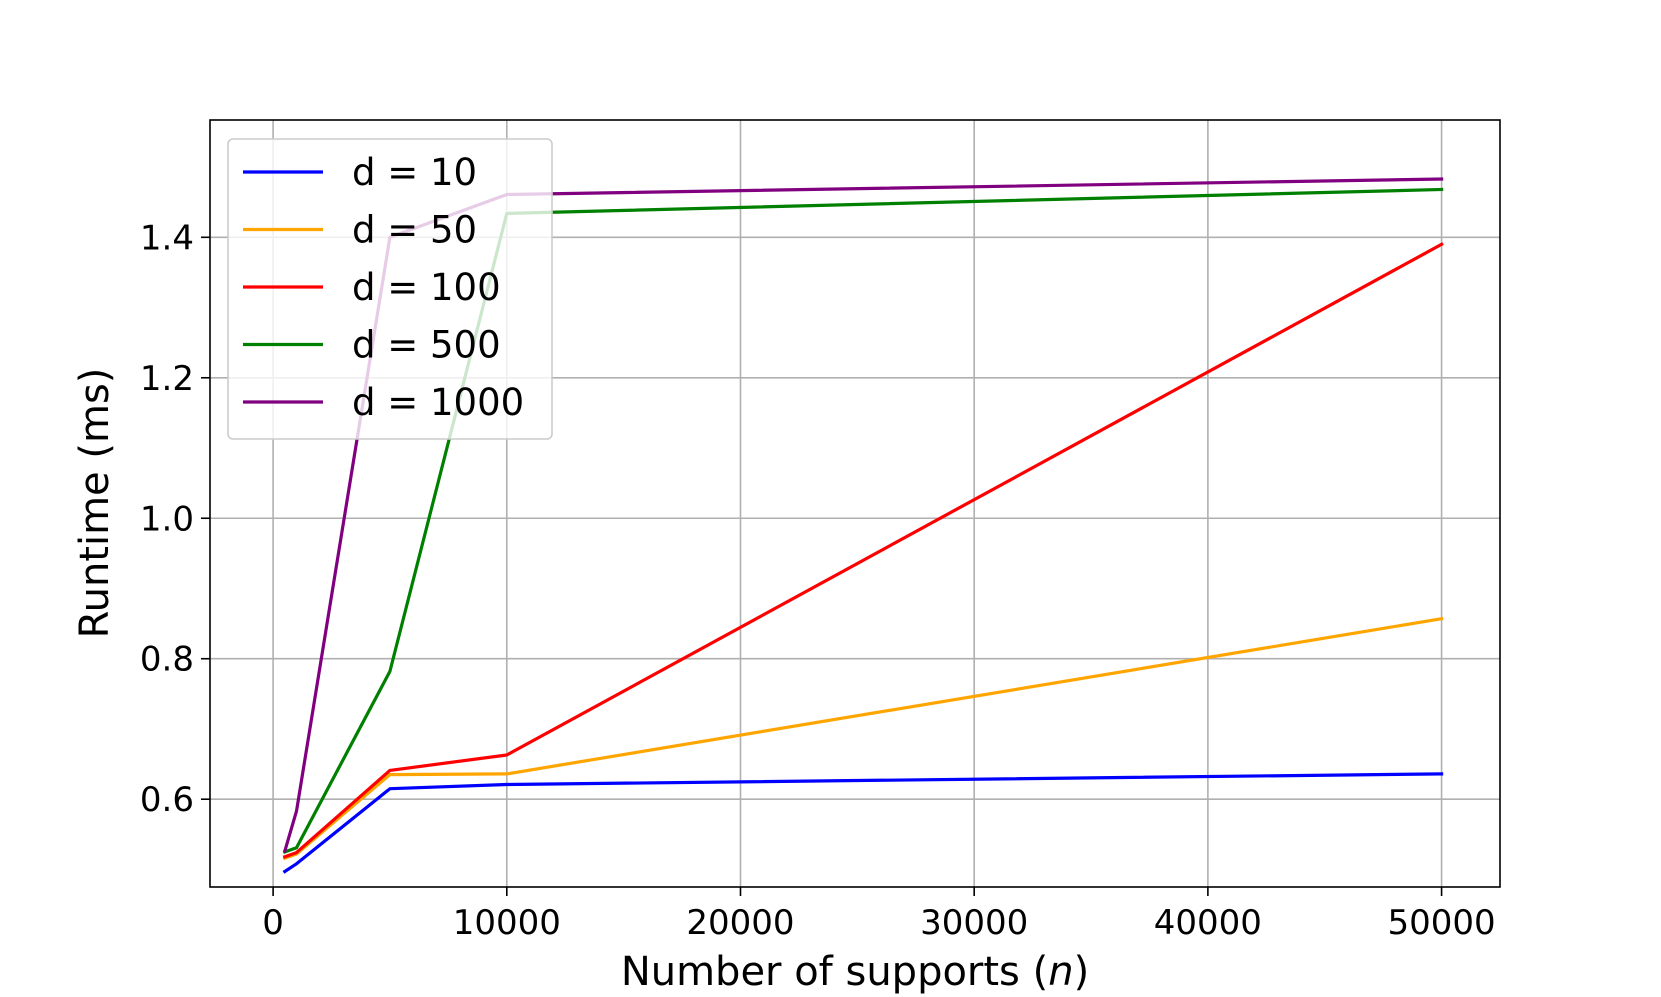 This screenshot has height=997, width=1661. What do you see at coordinates (414, 230) in the screenshot?
I see `legend-label: d = 50` at bounding box center [414, 230].